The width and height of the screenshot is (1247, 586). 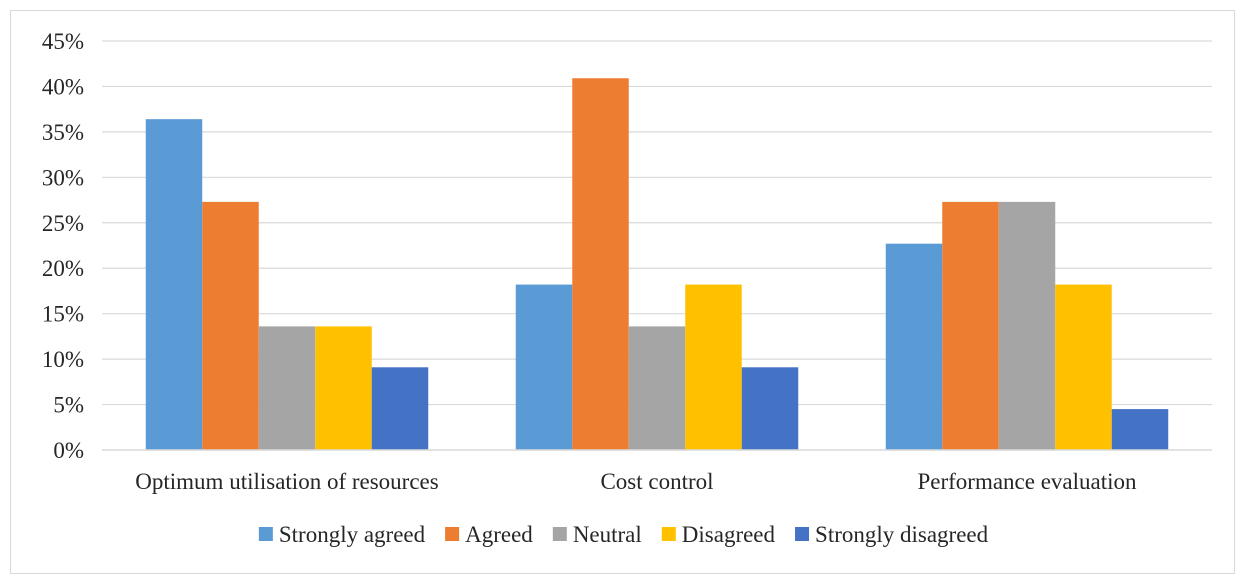 What do you see at coordinates (63, 314) in the screenshot?
I see `y-tick-label: 15%` at bounding box center [63, 314].